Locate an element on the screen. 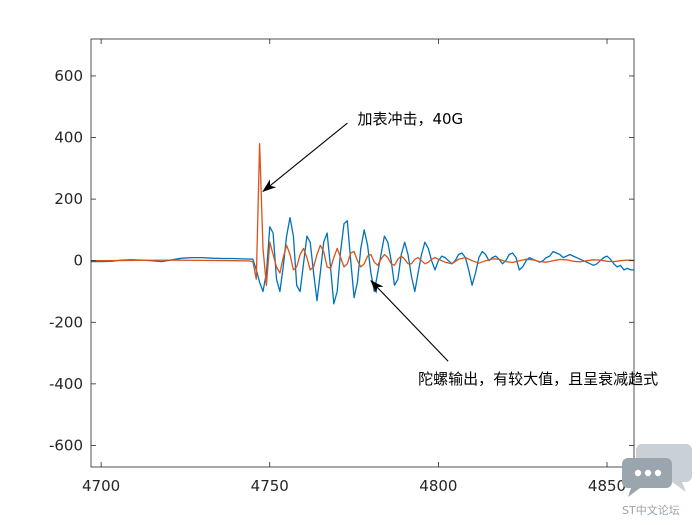 The image size is (700, 525). y-tick-label-6: 600 is located at coordinates (68, 76).